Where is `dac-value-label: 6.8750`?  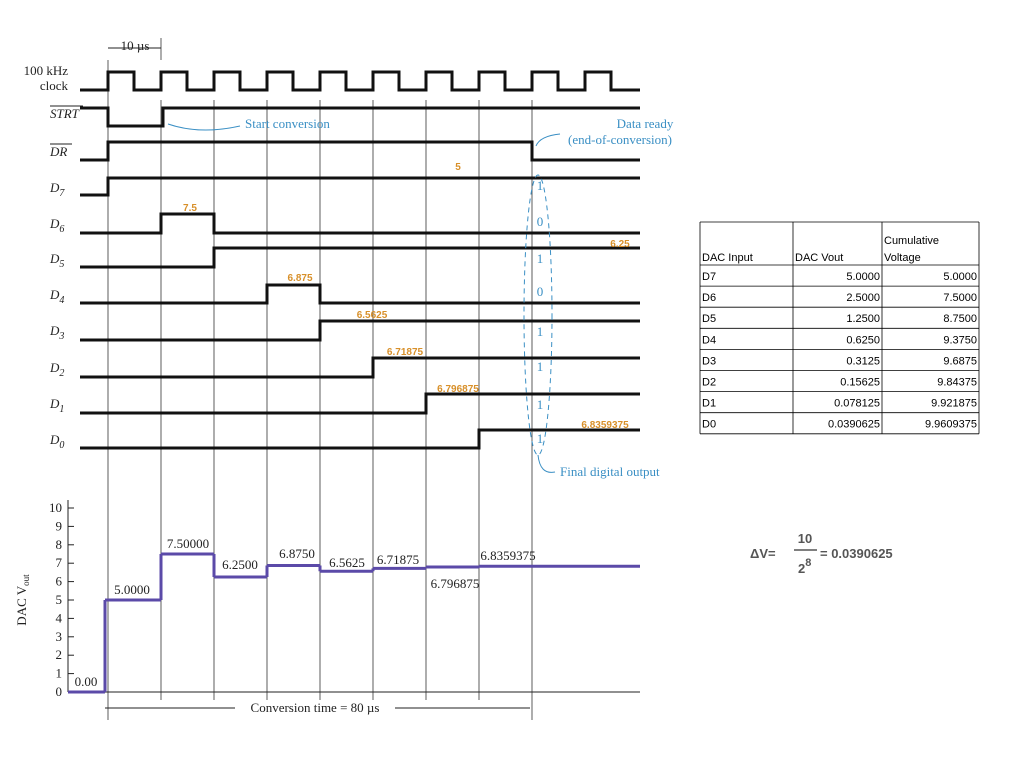
dac-value-label: 6.8750 is located at coordinates (297, 553).